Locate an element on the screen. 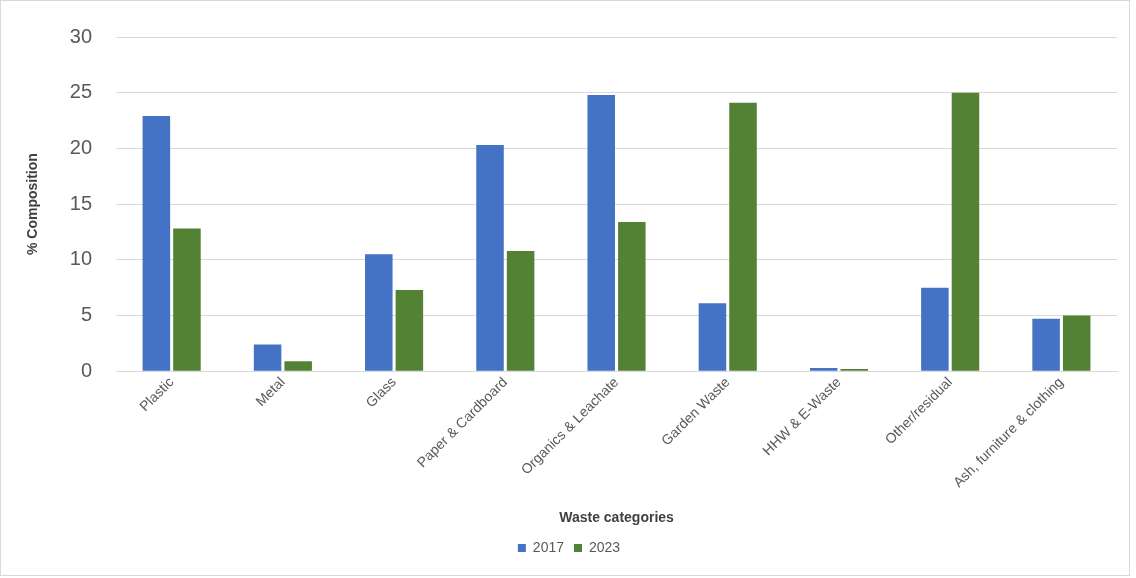 The width and height of the screenshot is (1136, 578). legend-label: 2023 is located at coordinates (605, 546).